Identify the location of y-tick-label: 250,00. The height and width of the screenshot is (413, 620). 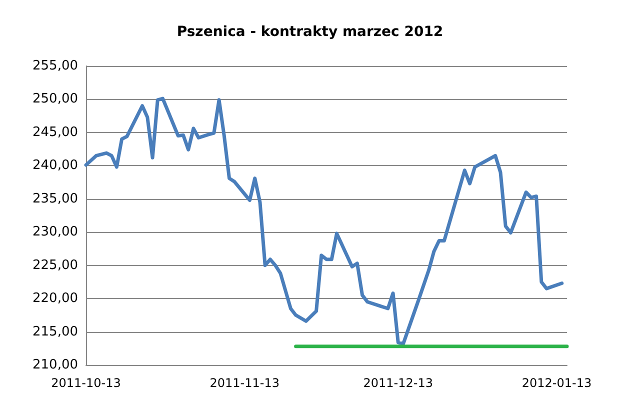
(55, 99).